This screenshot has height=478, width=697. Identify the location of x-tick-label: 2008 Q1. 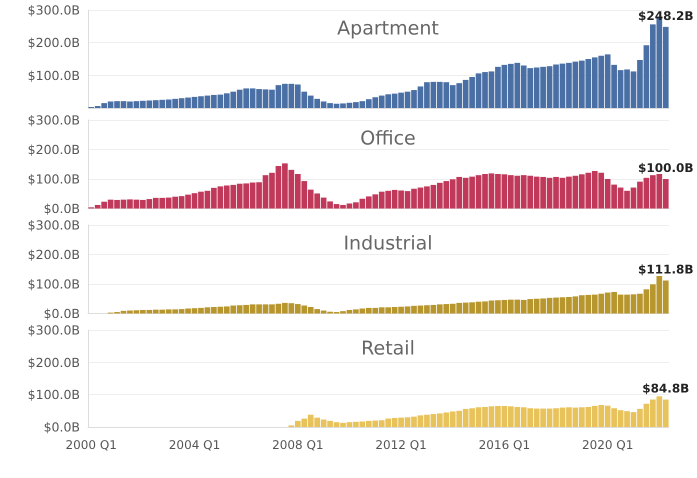
(298, 445).